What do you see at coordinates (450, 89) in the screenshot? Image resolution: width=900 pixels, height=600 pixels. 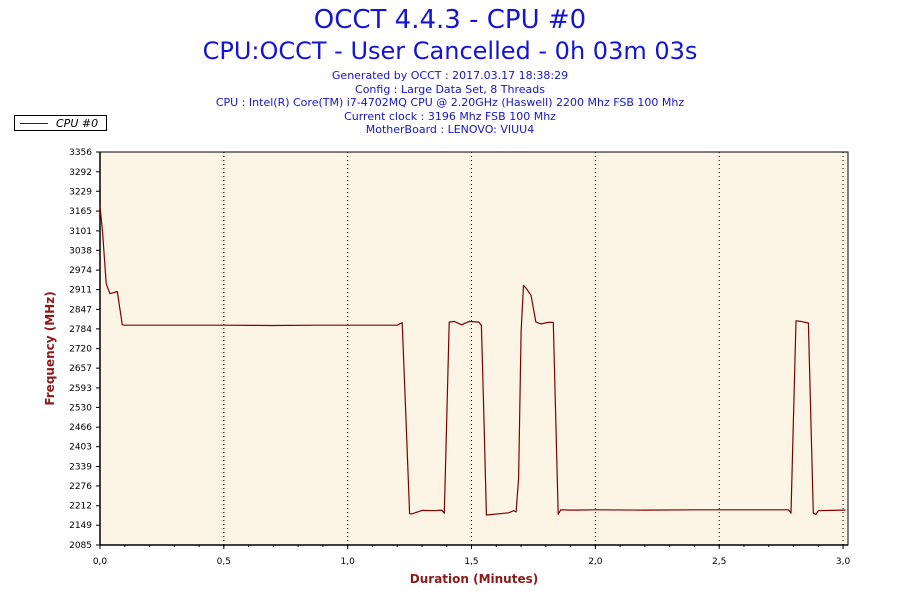 I see `info-config: Config : Large Data Set, 8 Threads` at bounding box center [450, 89].